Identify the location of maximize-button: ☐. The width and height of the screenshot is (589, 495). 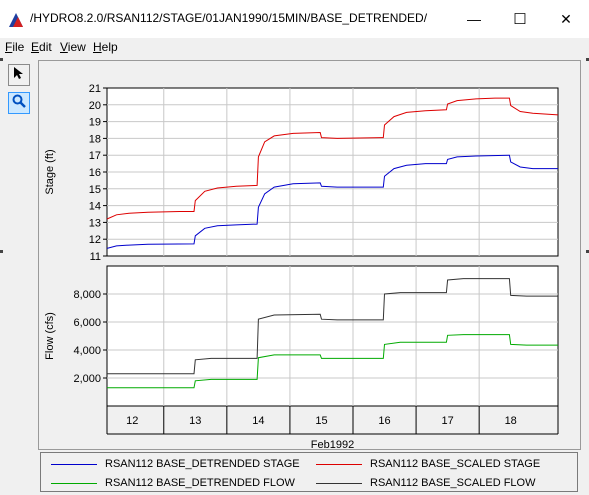
(520, 19).